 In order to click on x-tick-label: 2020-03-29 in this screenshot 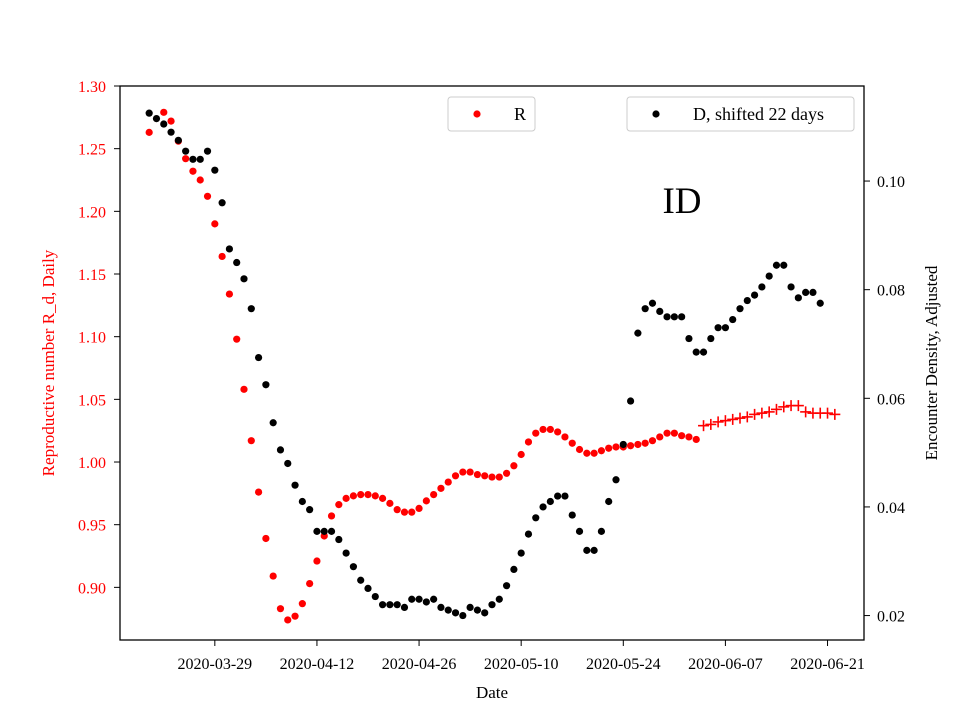, I will do `click(214, 664)`.